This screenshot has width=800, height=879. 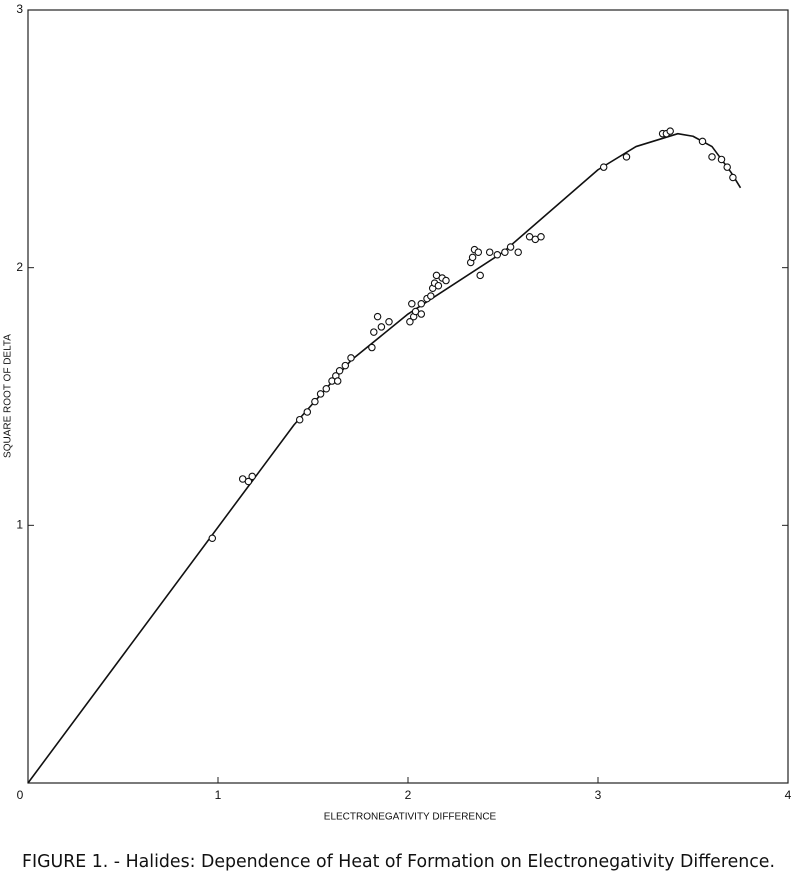 What do you see at coordinates (19, 267) in the screenshot?
I see `y-tick-label: 2` at bounding box center [19, 267].